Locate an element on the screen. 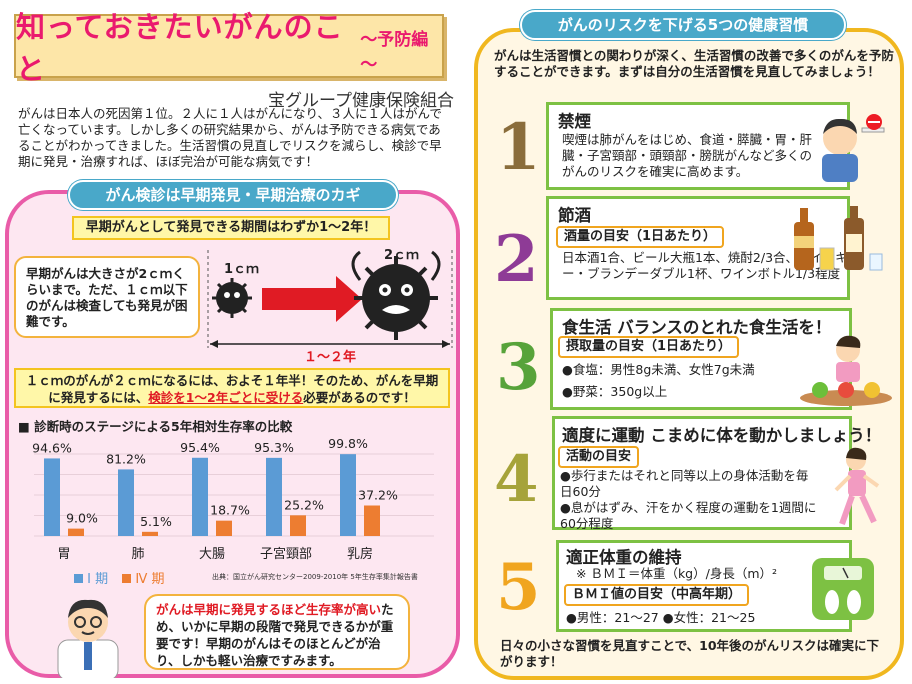 The height and width of the screenshot is (684, 912). title-banner: 知っておきたいがんのこと ～予防編～ is located at coordinates (229, 48).